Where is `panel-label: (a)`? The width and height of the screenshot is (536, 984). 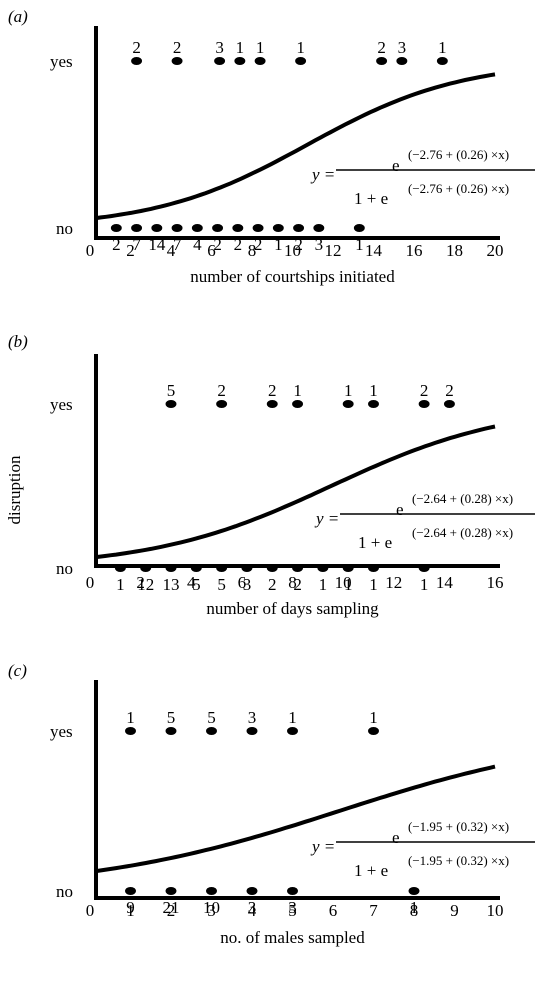
panel-label: (a) is located at coordinates (18, 16).